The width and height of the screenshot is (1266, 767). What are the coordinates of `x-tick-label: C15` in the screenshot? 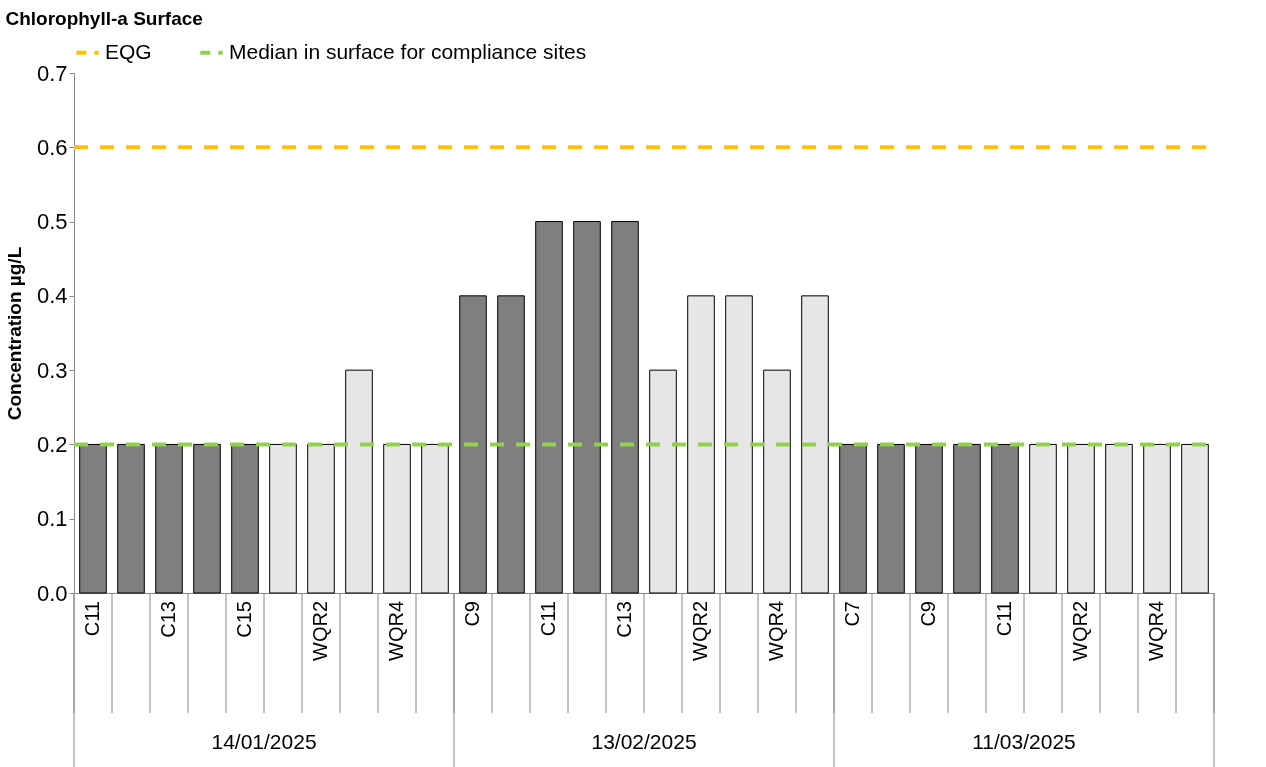 It's located at (244, 619).